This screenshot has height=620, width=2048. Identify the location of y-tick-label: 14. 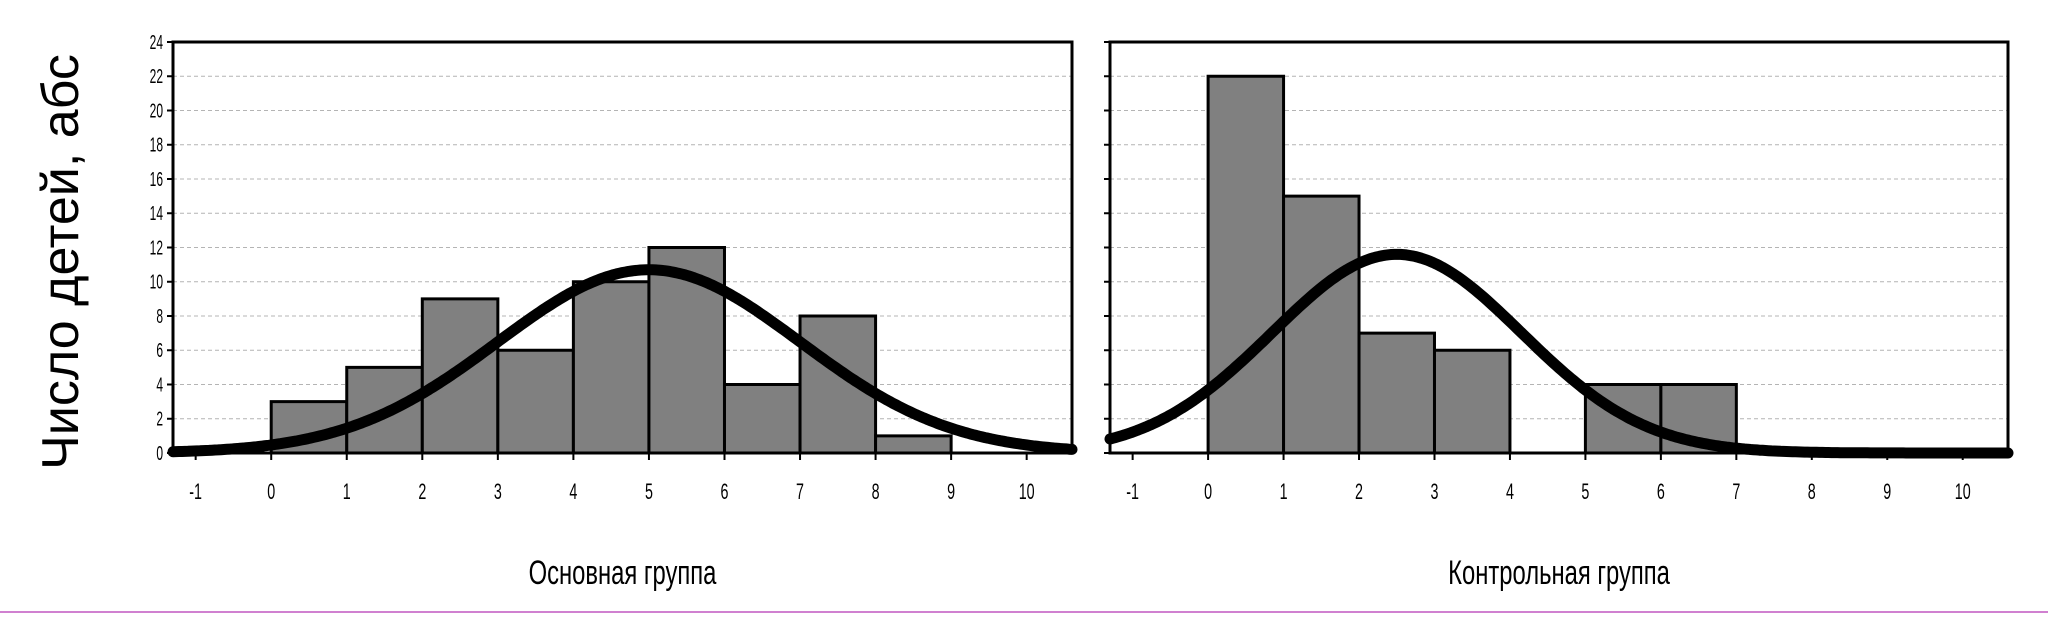
(156, 214).